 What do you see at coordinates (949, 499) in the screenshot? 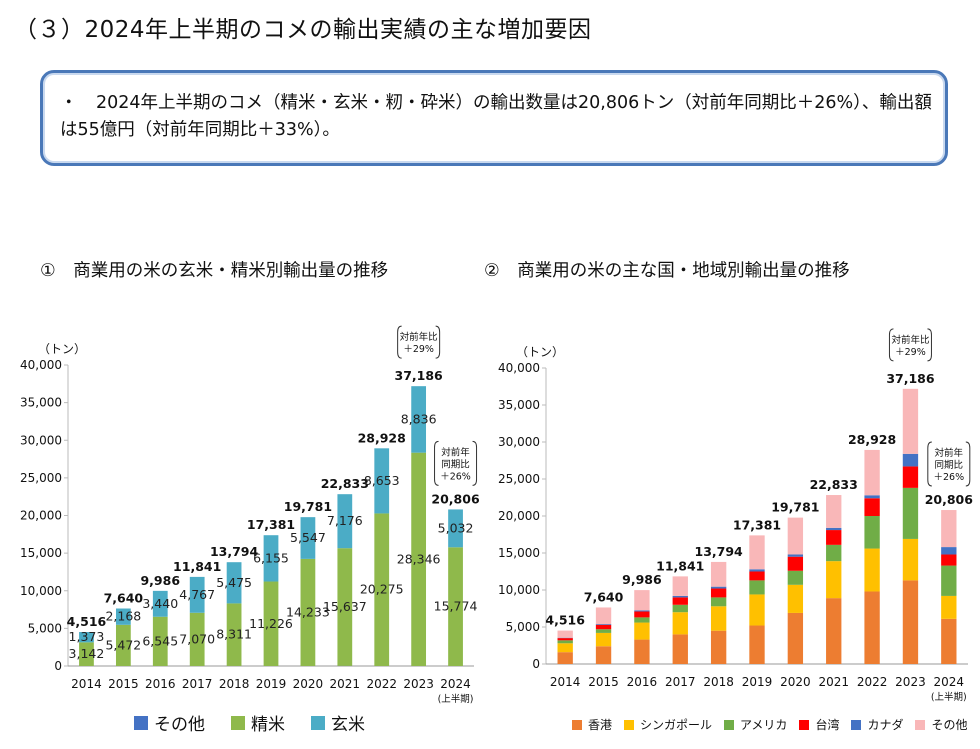
I see `chart2-total-label: 20,806` at bounding box center [949, 499].